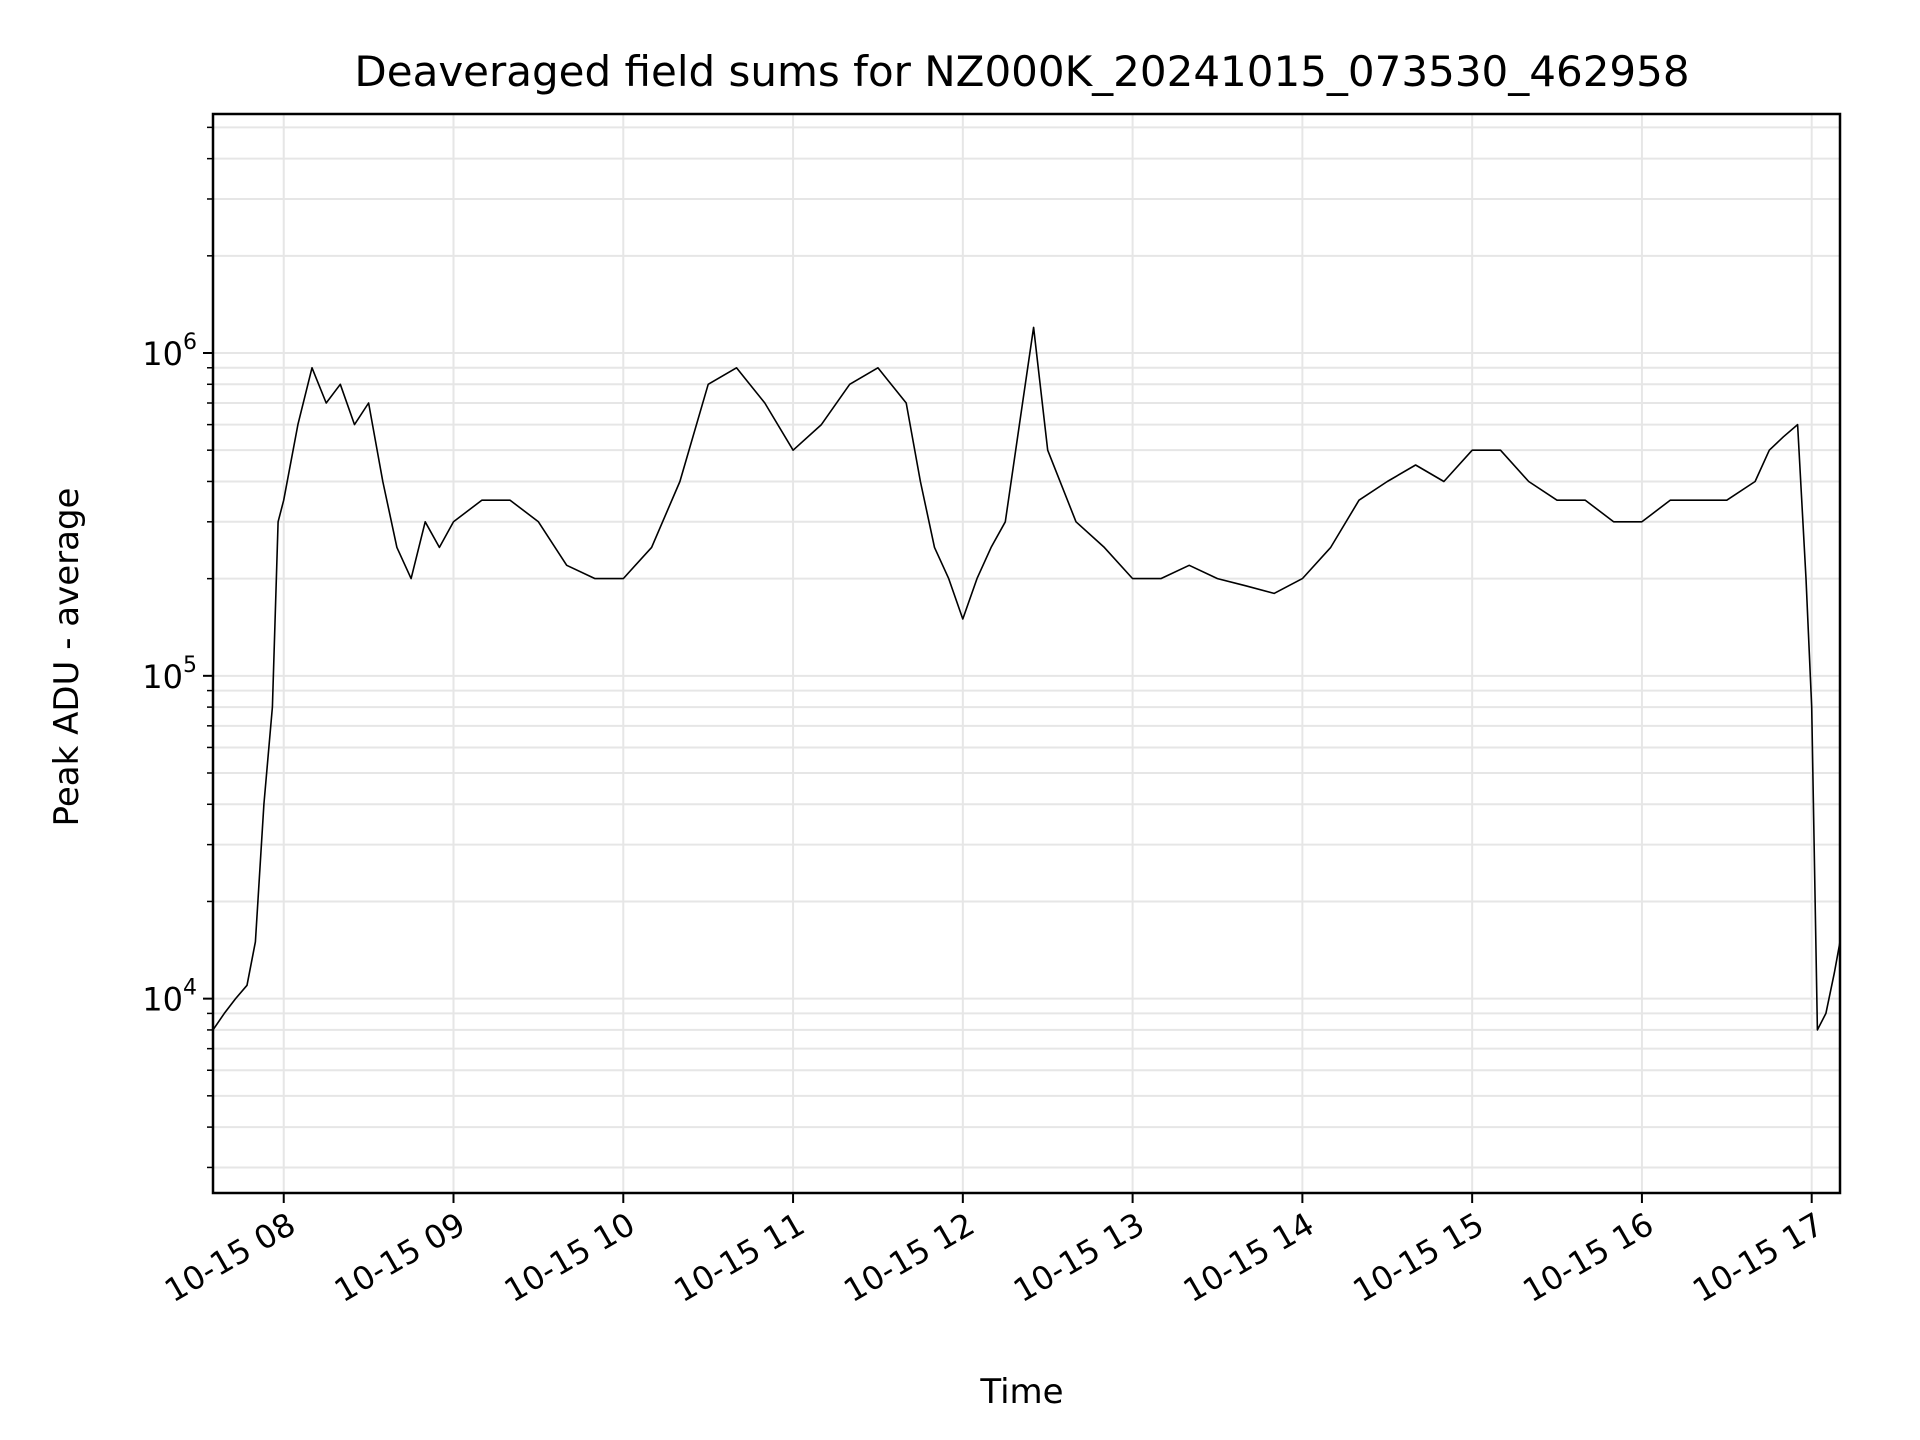  I want to click on y-axis: 10⁴ 10⁵ 10⁶, so click(177, 647).